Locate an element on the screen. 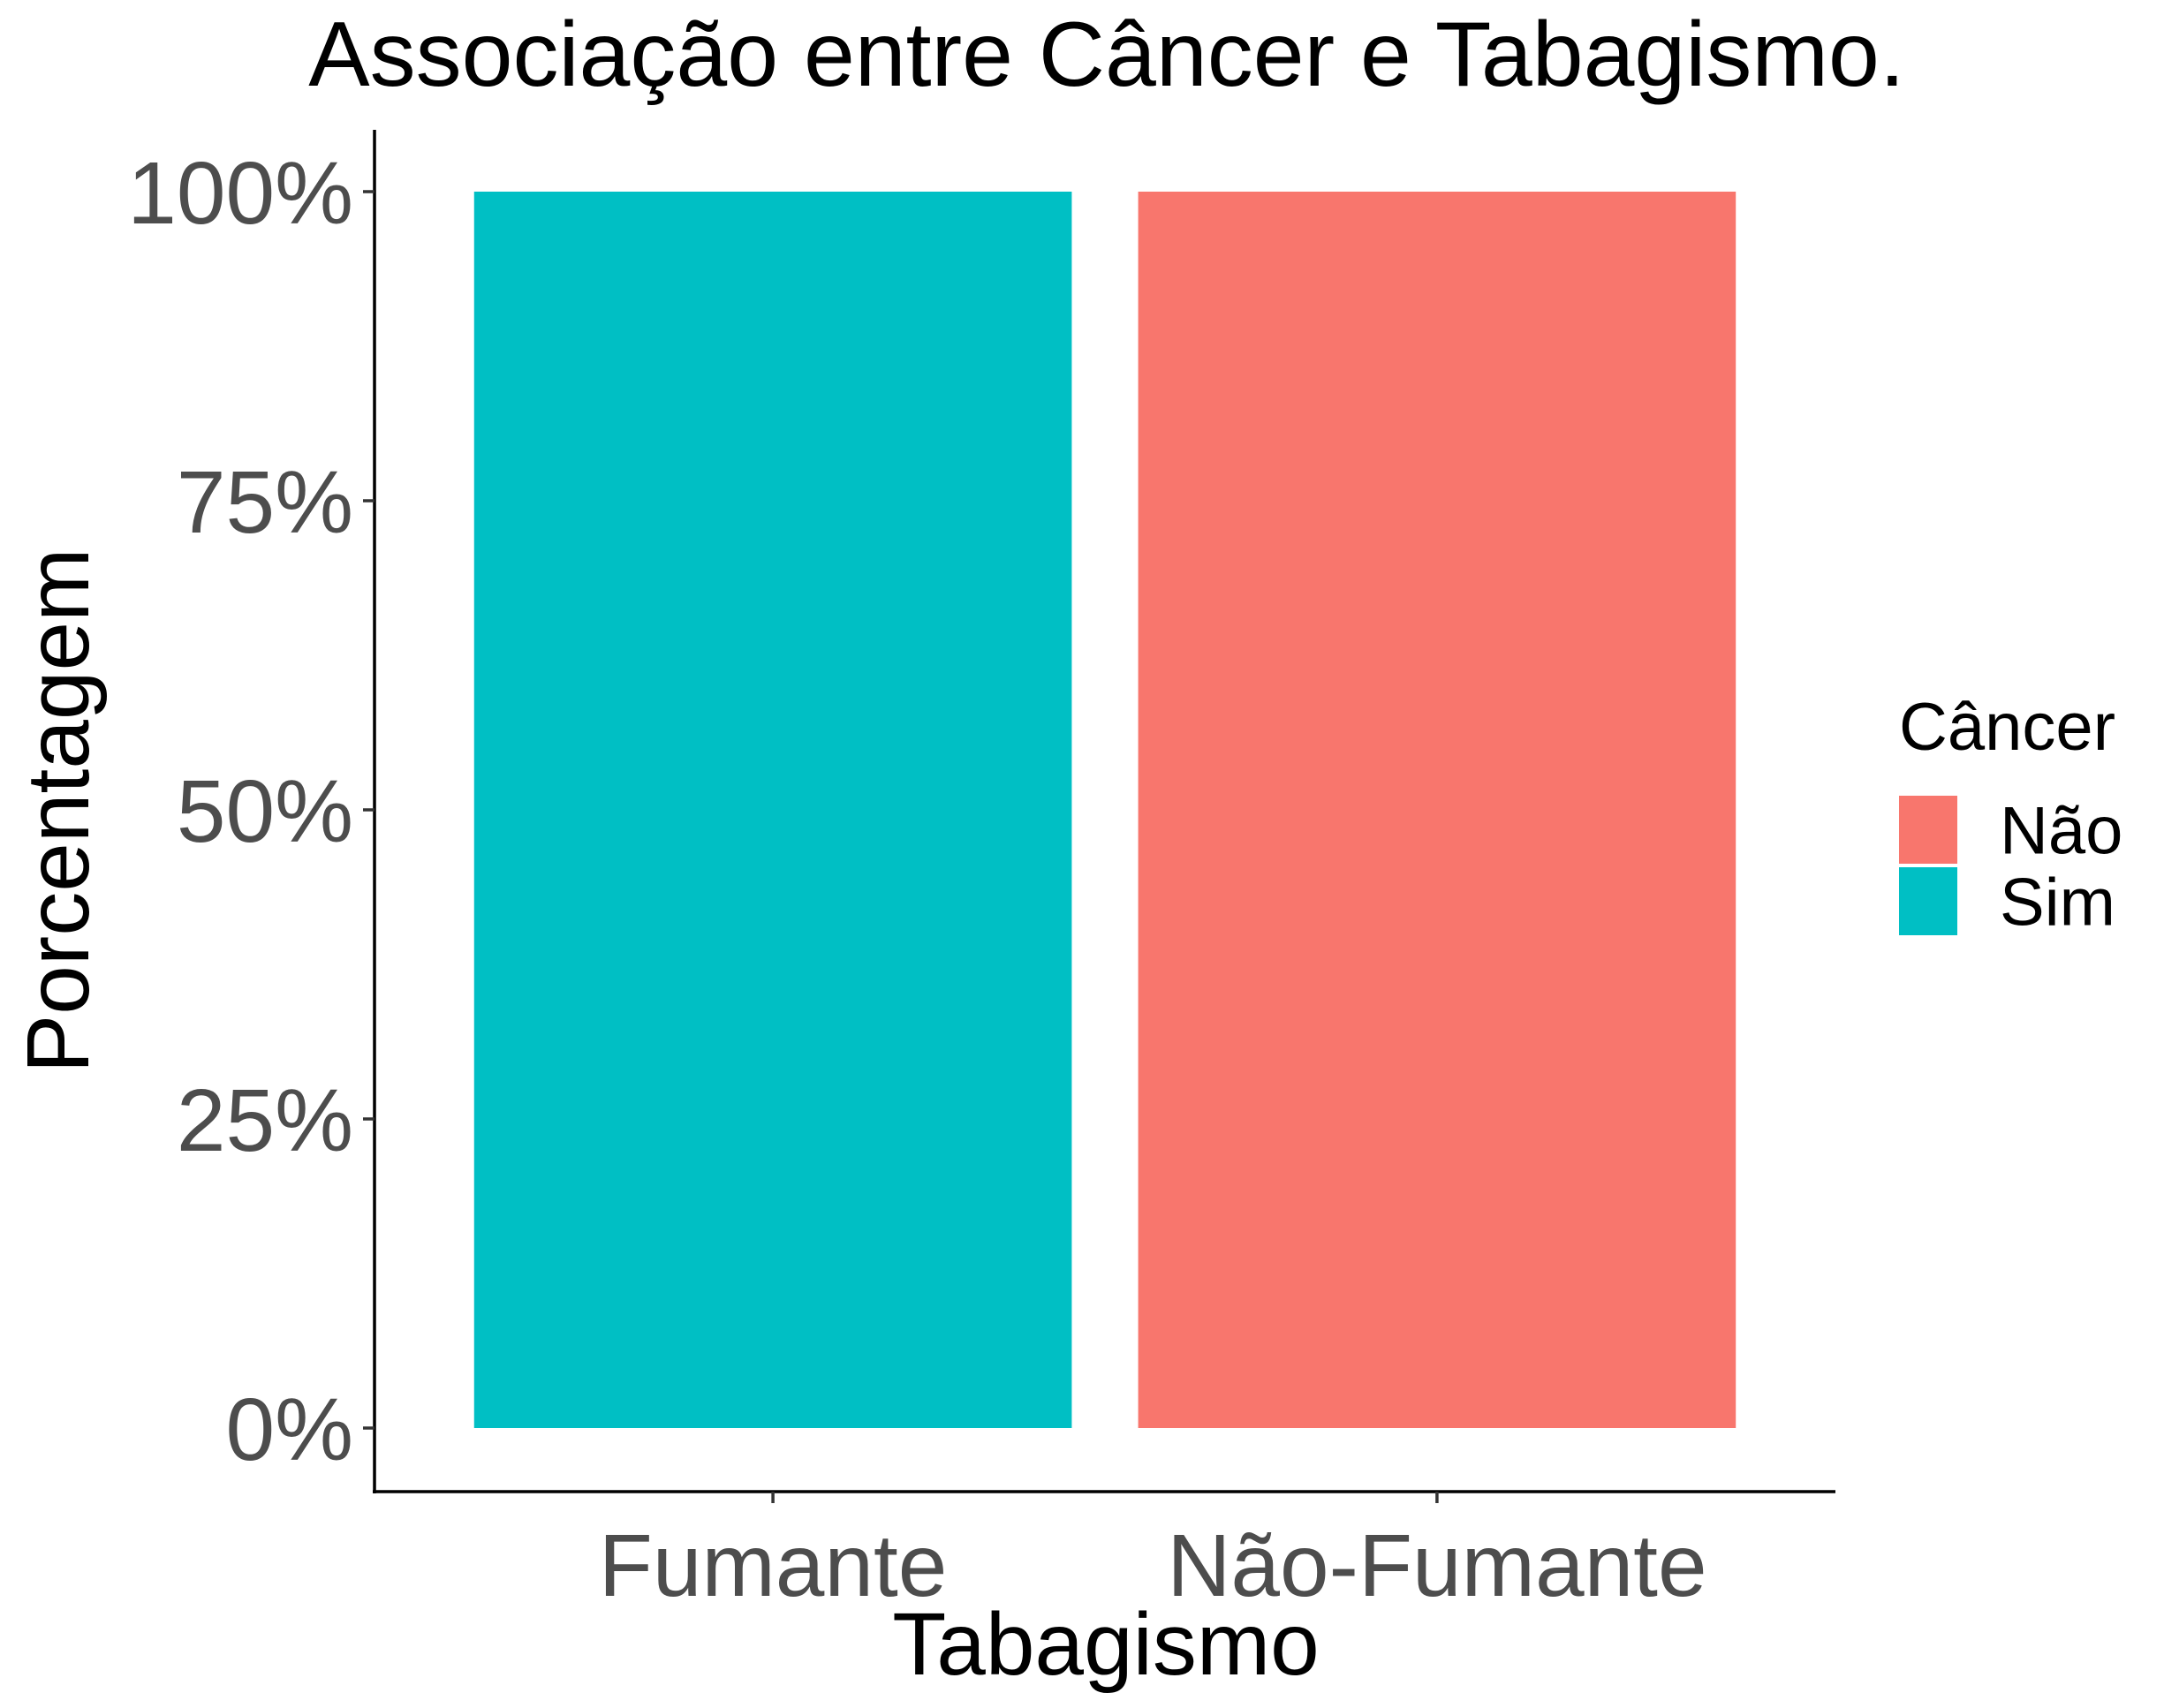 The height and width of the screenshot is (1708, 2164). y-axis-ticks: 0% 25% 50% 75% 100% is located at coordinates (251, 811).